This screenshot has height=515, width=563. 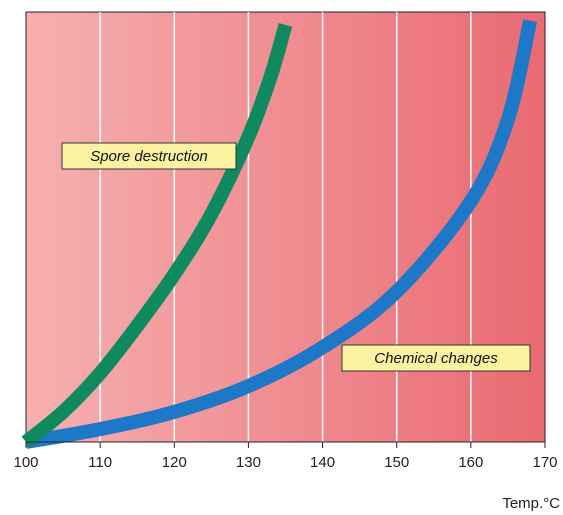 I want to click on annotation-label: Chemical changes, so click(x=436, y=358).